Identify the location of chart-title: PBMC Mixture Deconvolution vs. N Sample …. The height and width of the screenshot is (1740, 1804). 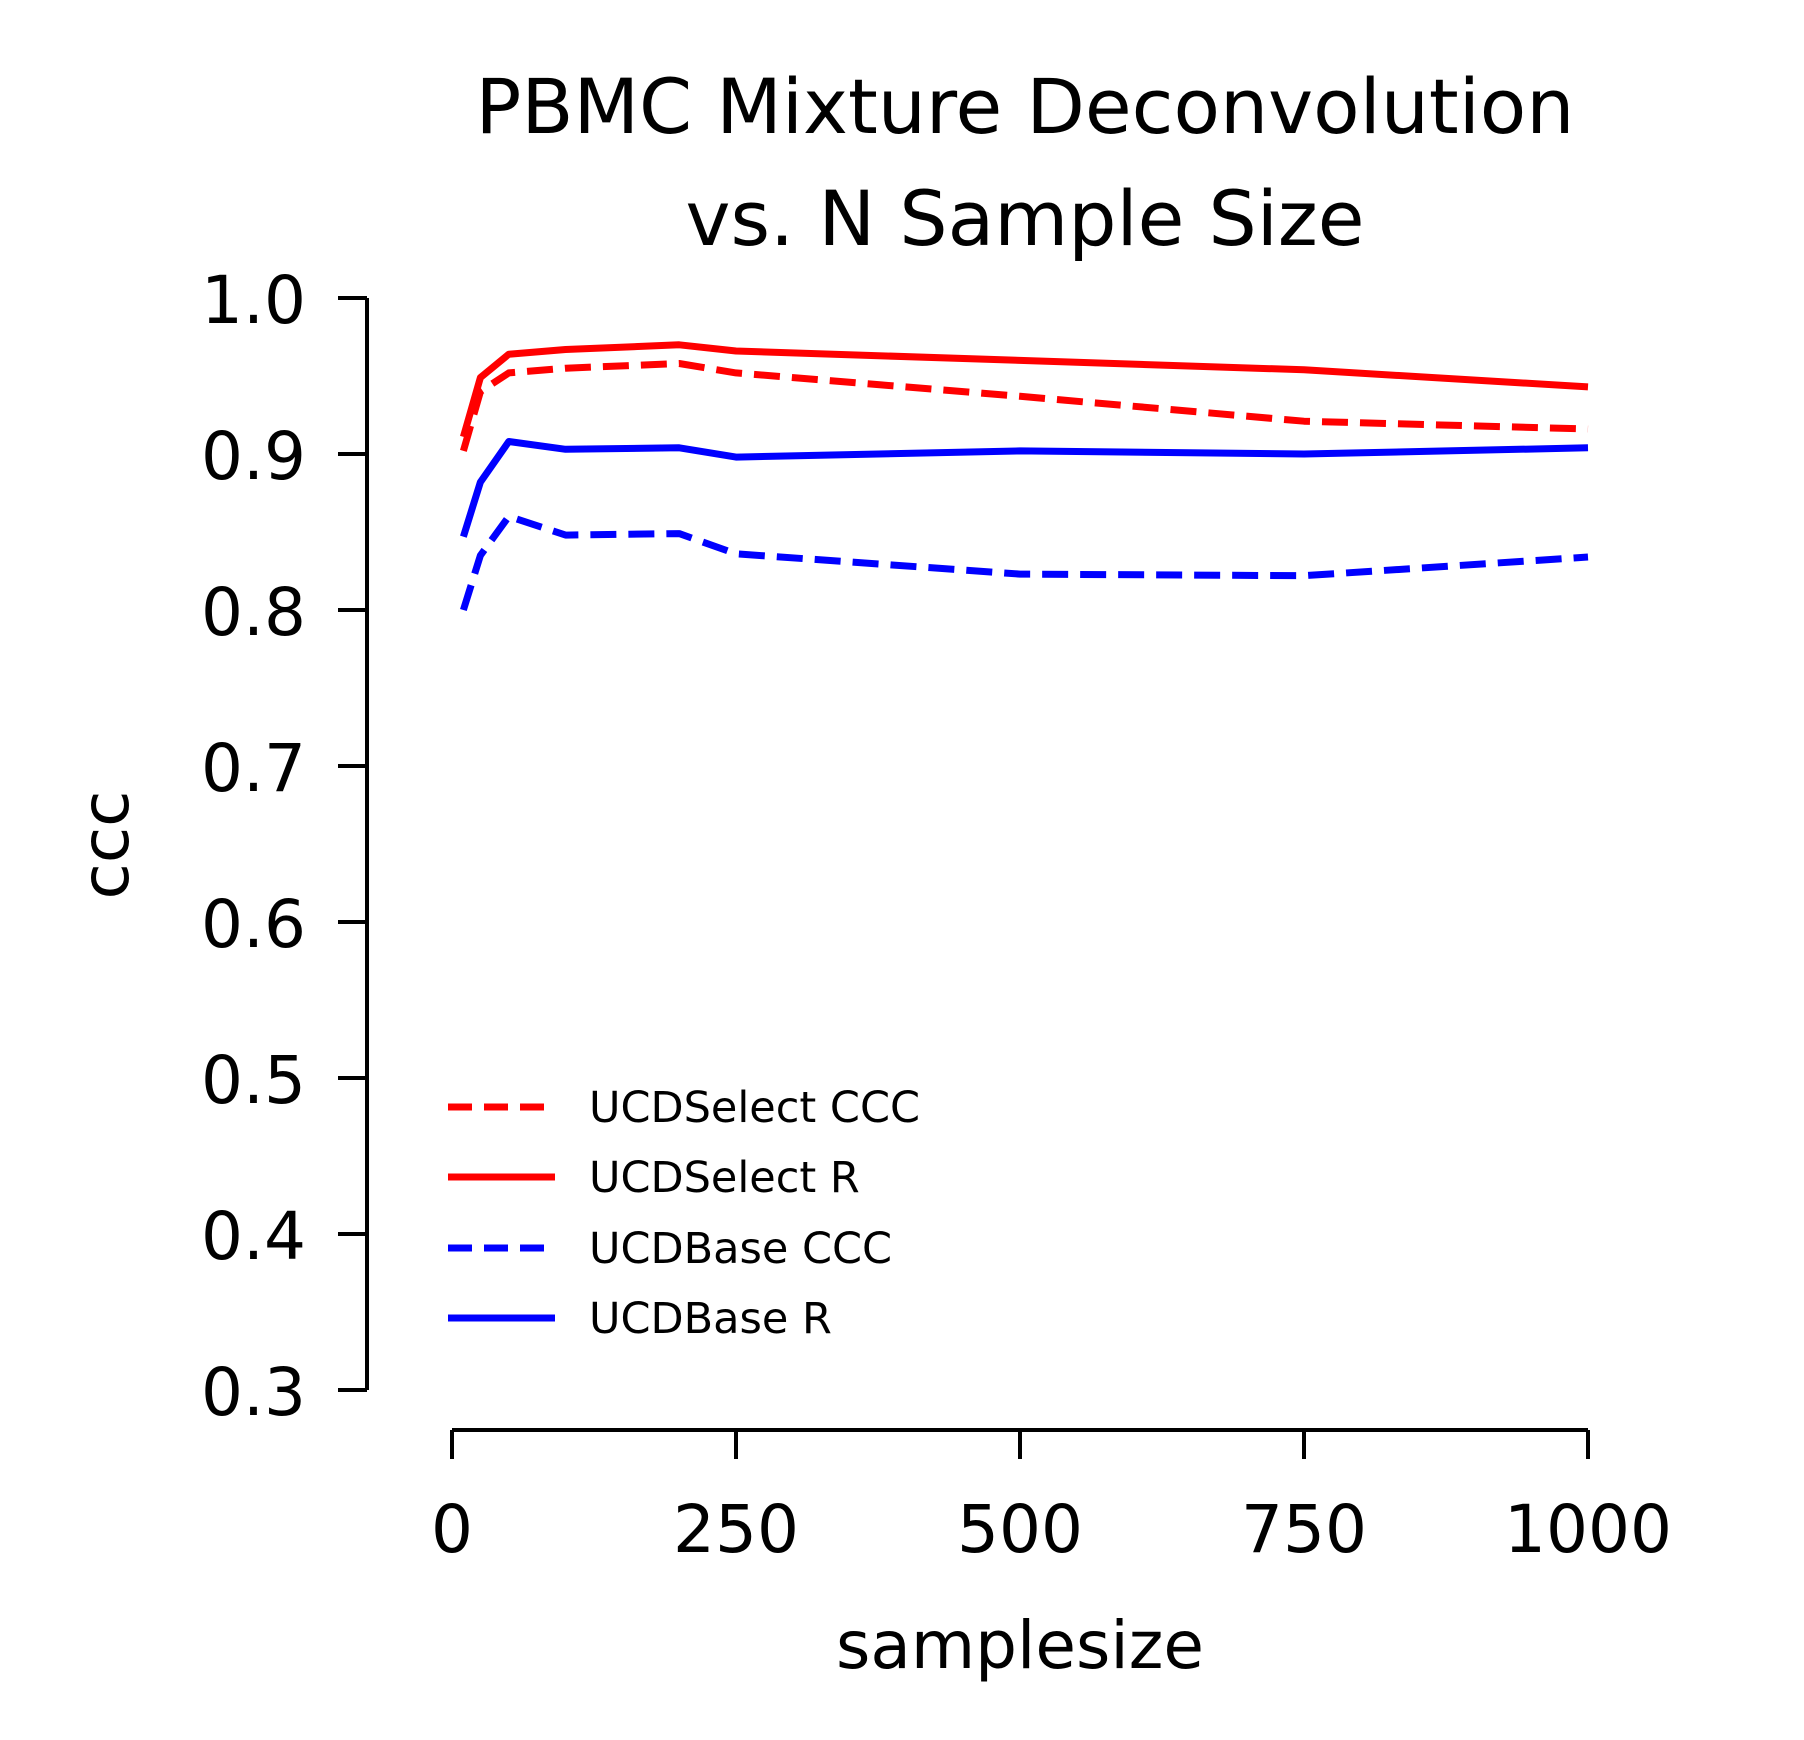
(1025, 162).